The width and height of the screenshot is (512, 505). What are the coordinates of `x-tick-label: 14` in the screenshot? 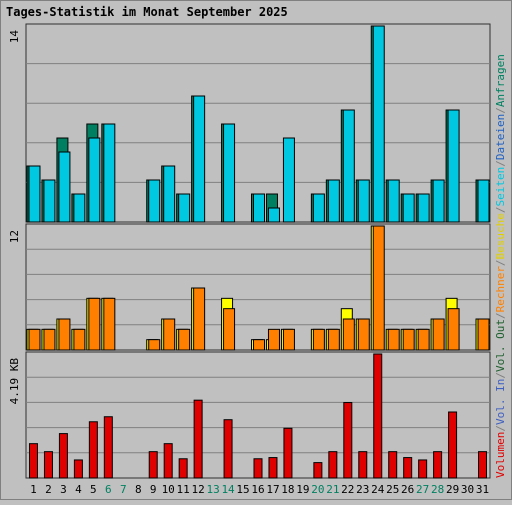 It's located at (228, 489).